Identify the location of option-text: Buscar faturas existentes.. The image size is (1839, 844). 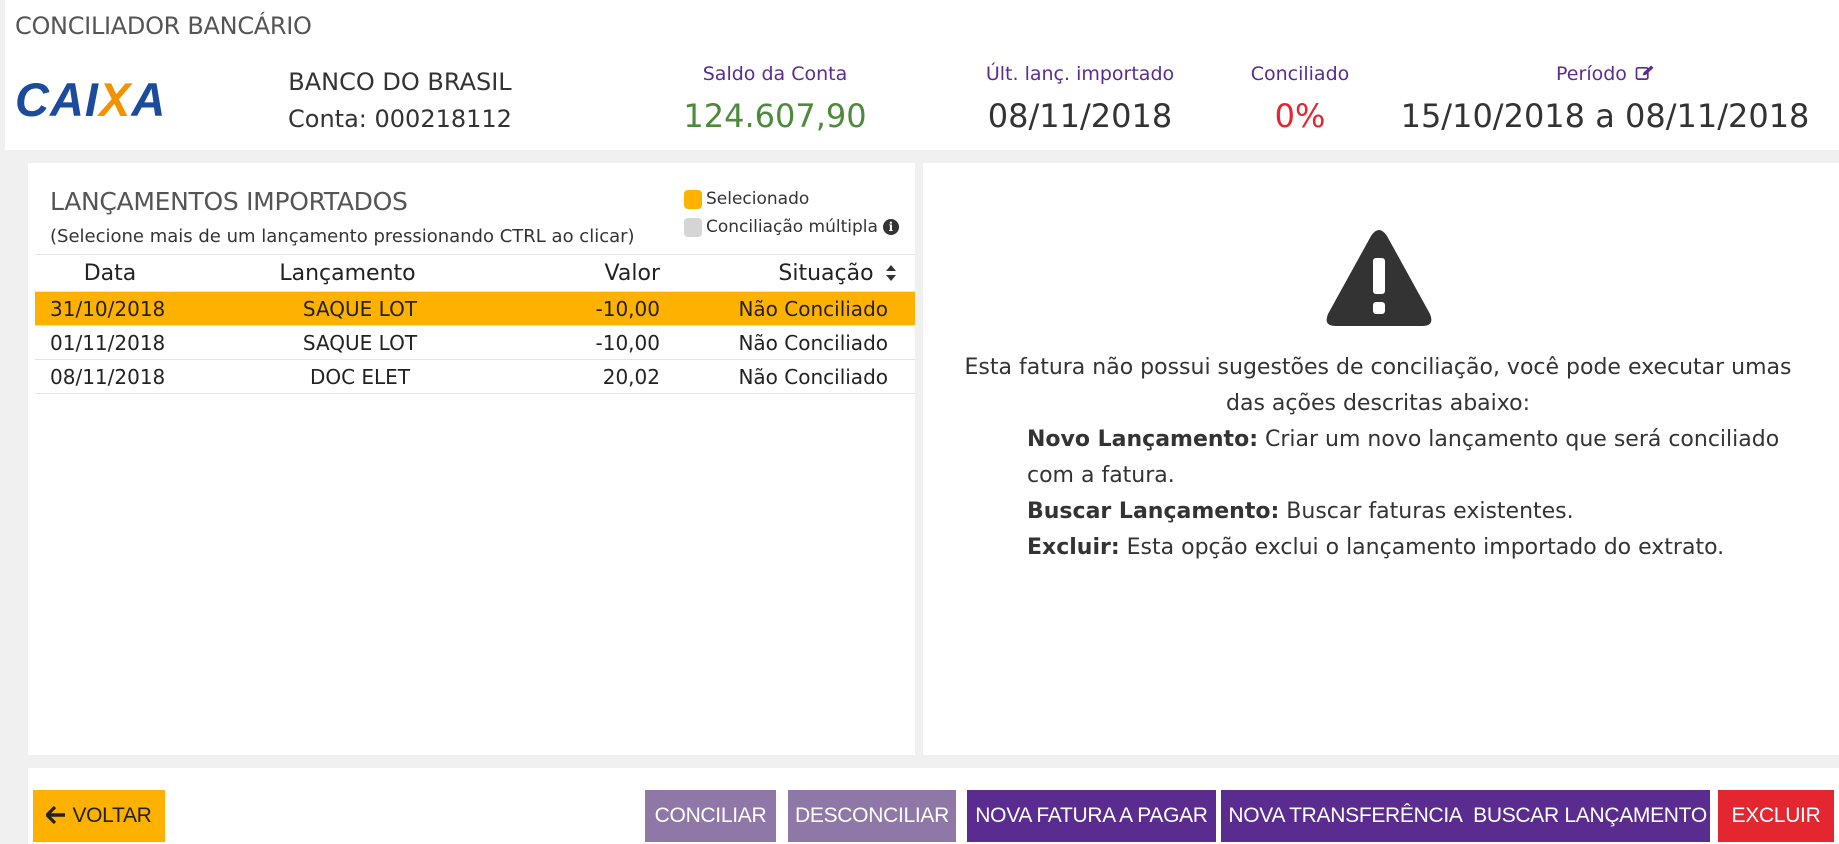
(1430, 511).